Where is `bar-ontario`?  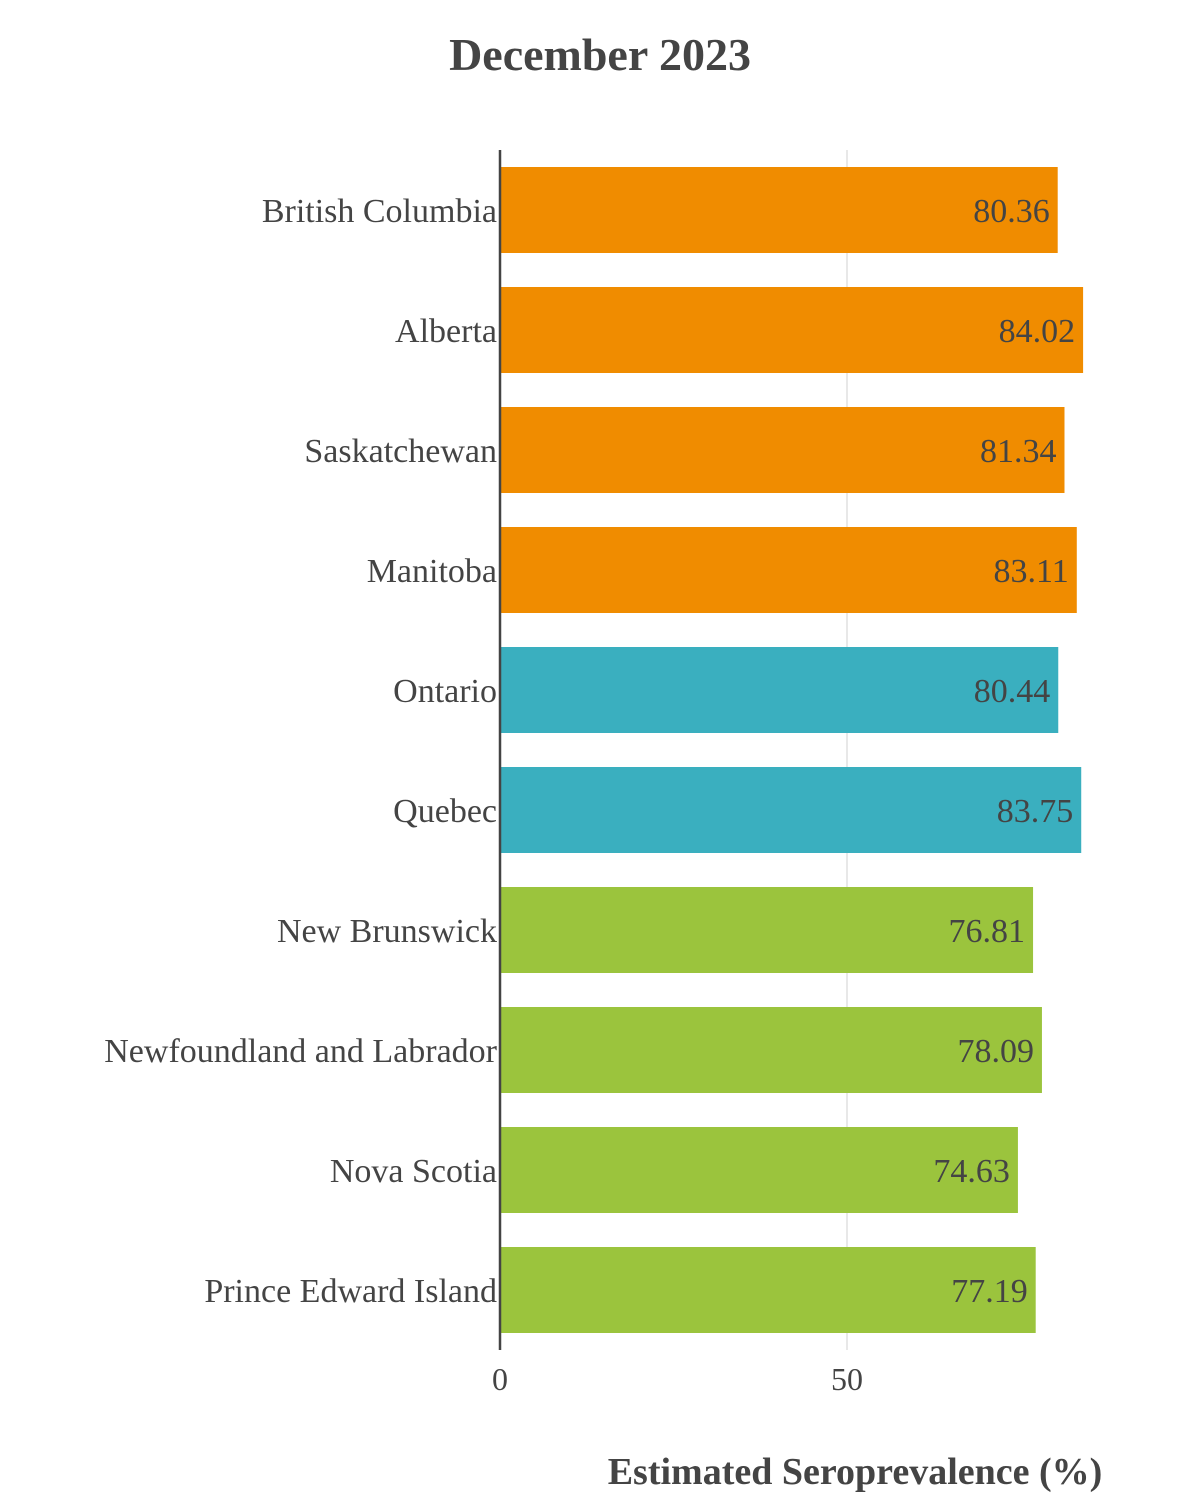 bar-ontario is located at coordinates (779, 690).